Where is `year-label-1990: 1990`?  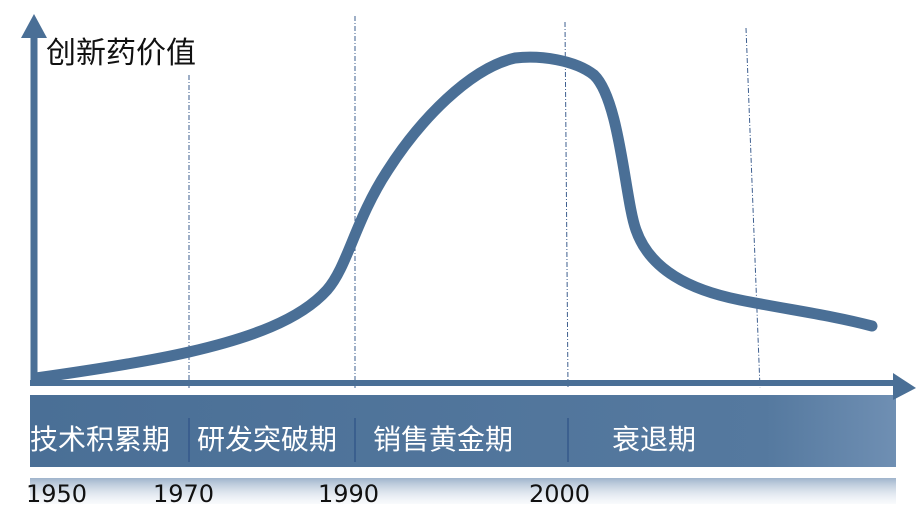 year-label-1990: 1990 is located at coordinates (349, 494).